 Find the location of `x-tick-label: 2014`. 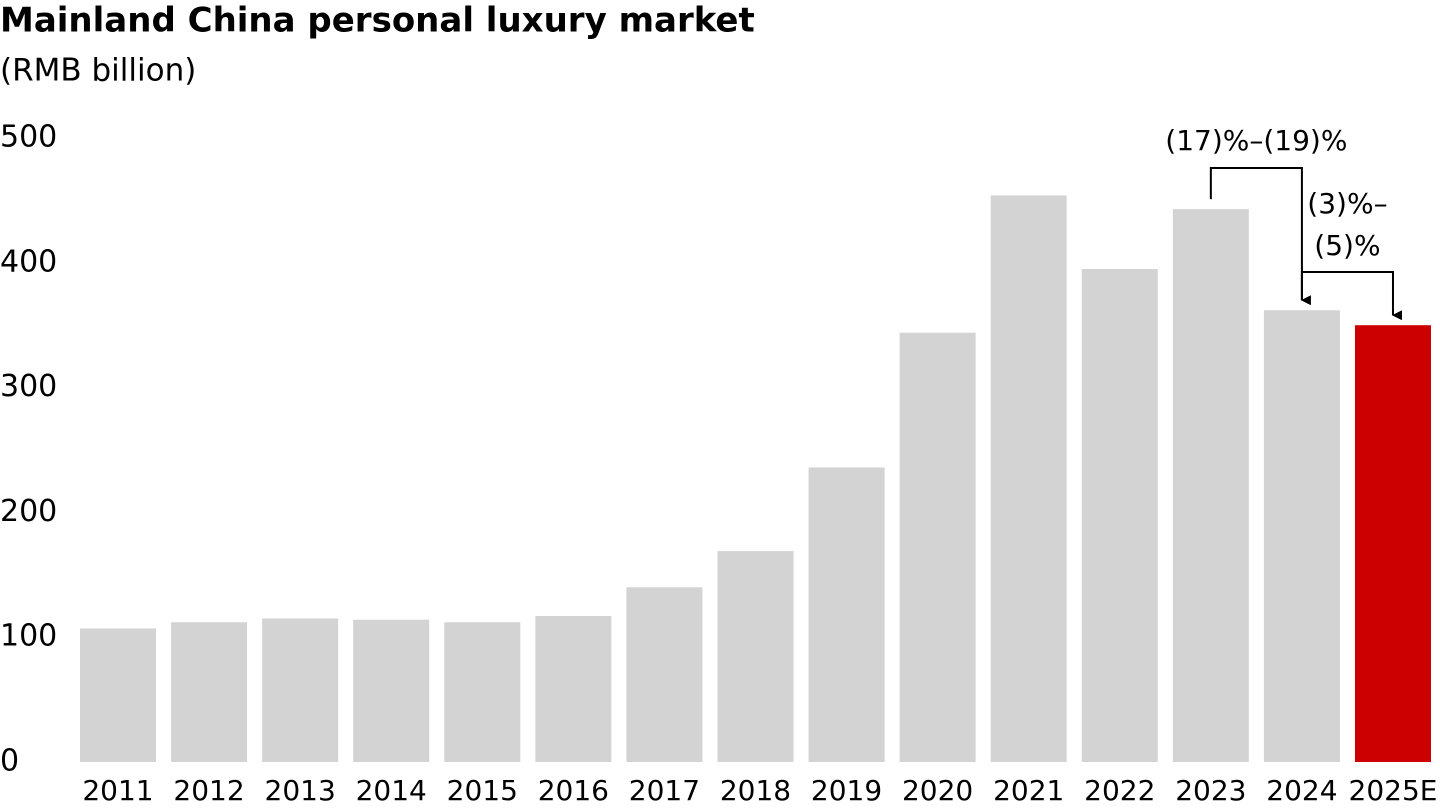

x-tick-label: 2014 is located at coordinates (391, 790).